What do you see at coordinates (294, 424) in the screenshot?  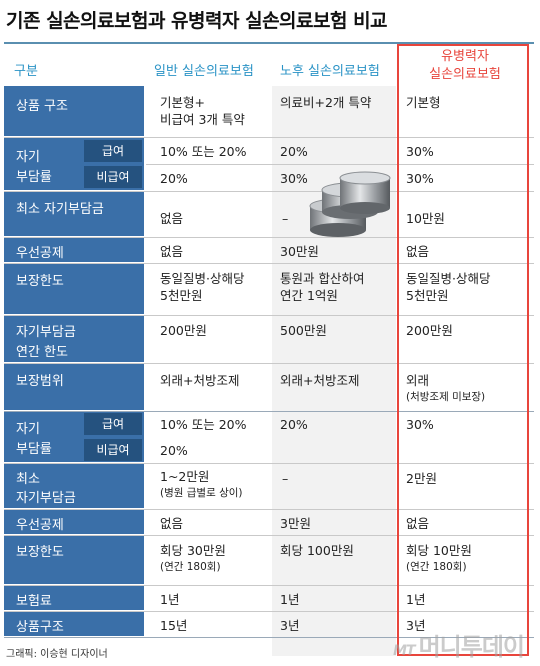 I see `cell-copay2-senior: 20%` at bounding box center [294, 424].